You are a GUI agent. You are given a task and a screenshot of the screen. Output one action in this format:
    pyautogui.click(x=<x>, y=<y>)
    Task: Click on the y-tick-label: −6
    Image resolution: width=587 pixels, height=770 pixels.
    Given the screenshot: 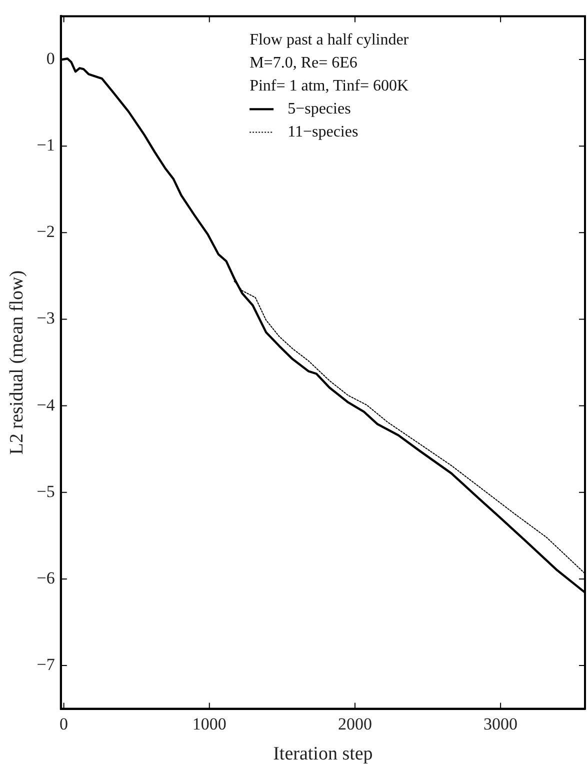 What is the action you would take?
    pyautogui.click(x=45, y=578)
    